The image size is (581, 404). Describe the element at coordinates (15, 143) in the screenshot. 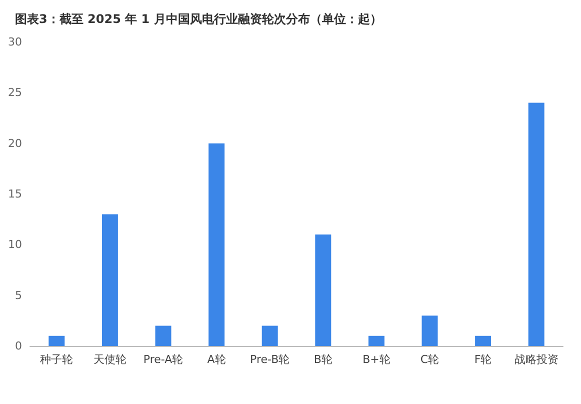

I see `y-tick-label: 20` at that location.